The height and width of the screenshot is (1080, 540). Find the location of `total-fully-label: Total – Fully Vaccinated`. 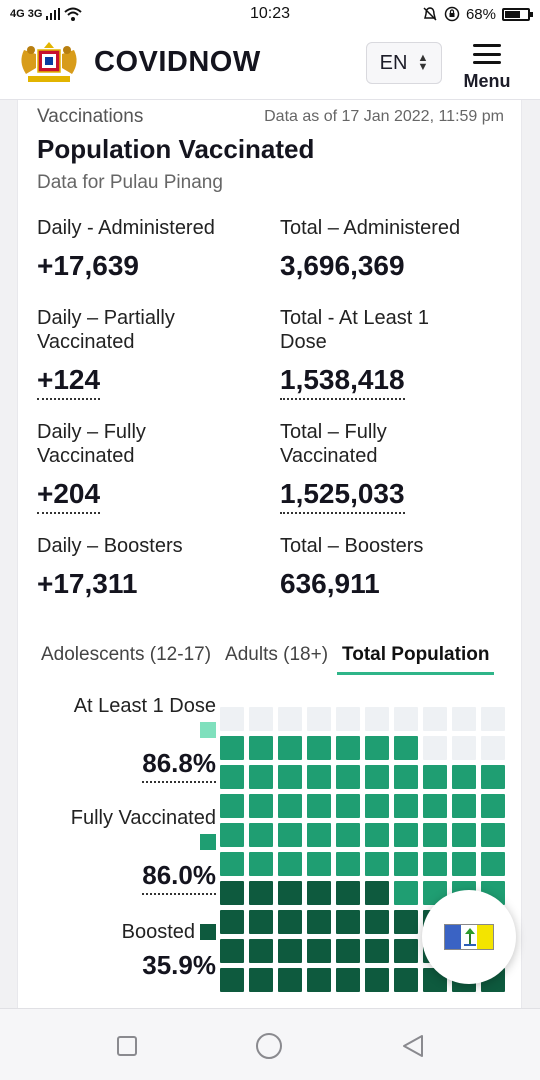

total-fully-label: Total – Fully Vaccinated is located at coordinates (333, 444).